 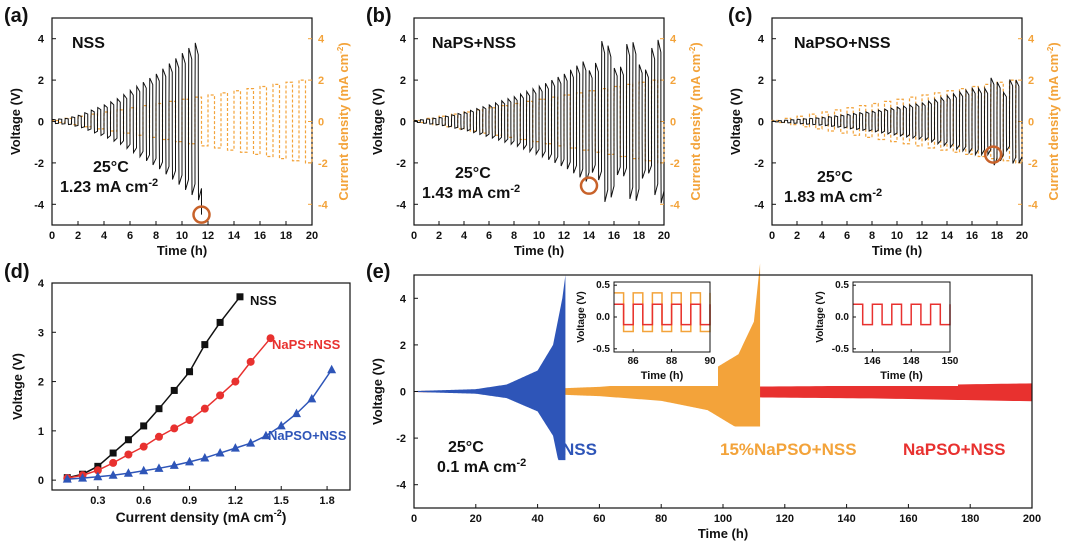 I want to click on y-tick-label-b: -4, so click(x=401, y=205).